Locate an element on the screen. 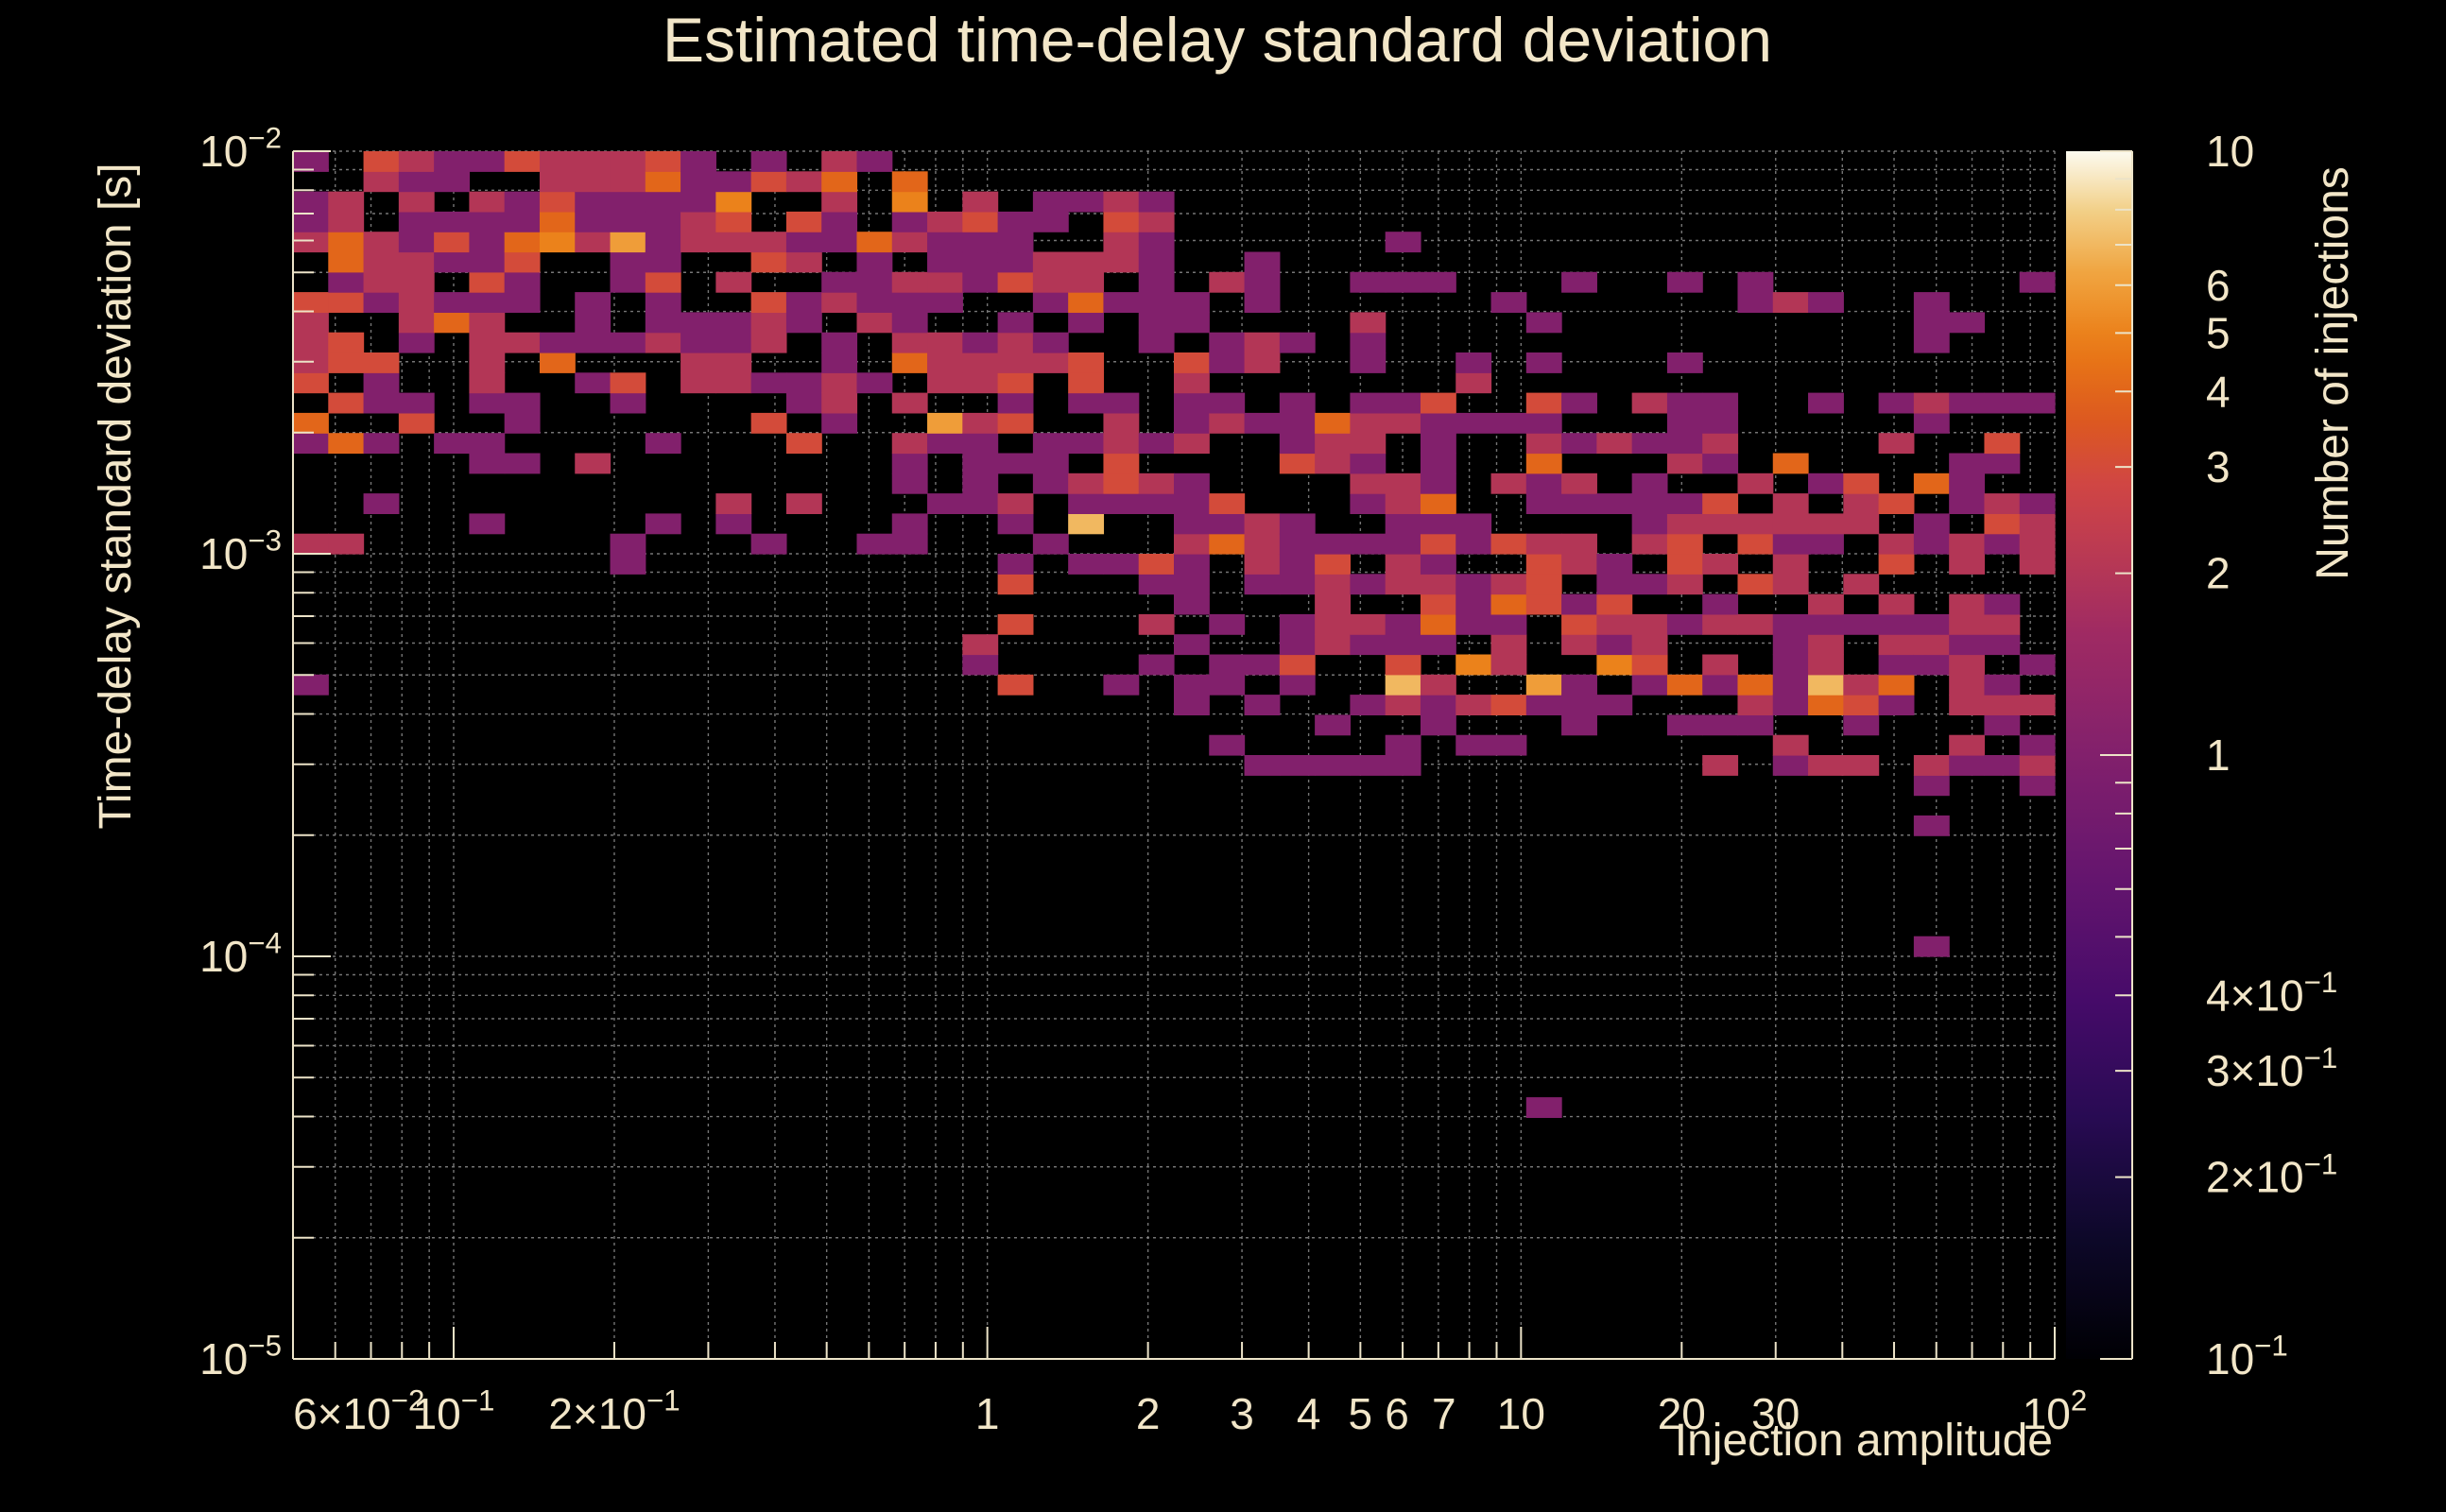 This screenshot has height=1512, width=2446. x-tick-label: 10−1 is located at coordinates (454, 1411).